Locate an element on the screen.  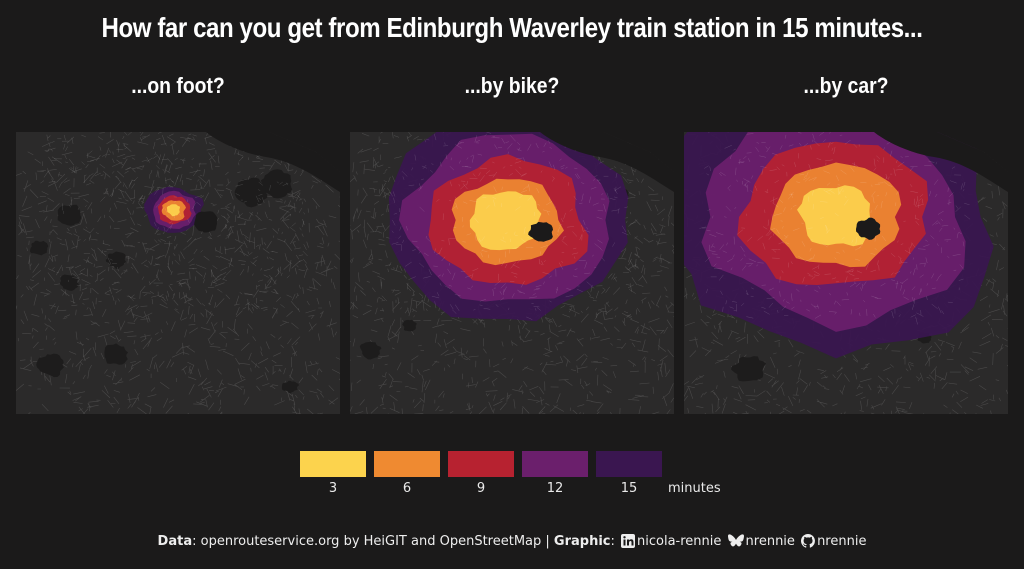
legend-label-3: 3 is located at coordinates (333, 488).